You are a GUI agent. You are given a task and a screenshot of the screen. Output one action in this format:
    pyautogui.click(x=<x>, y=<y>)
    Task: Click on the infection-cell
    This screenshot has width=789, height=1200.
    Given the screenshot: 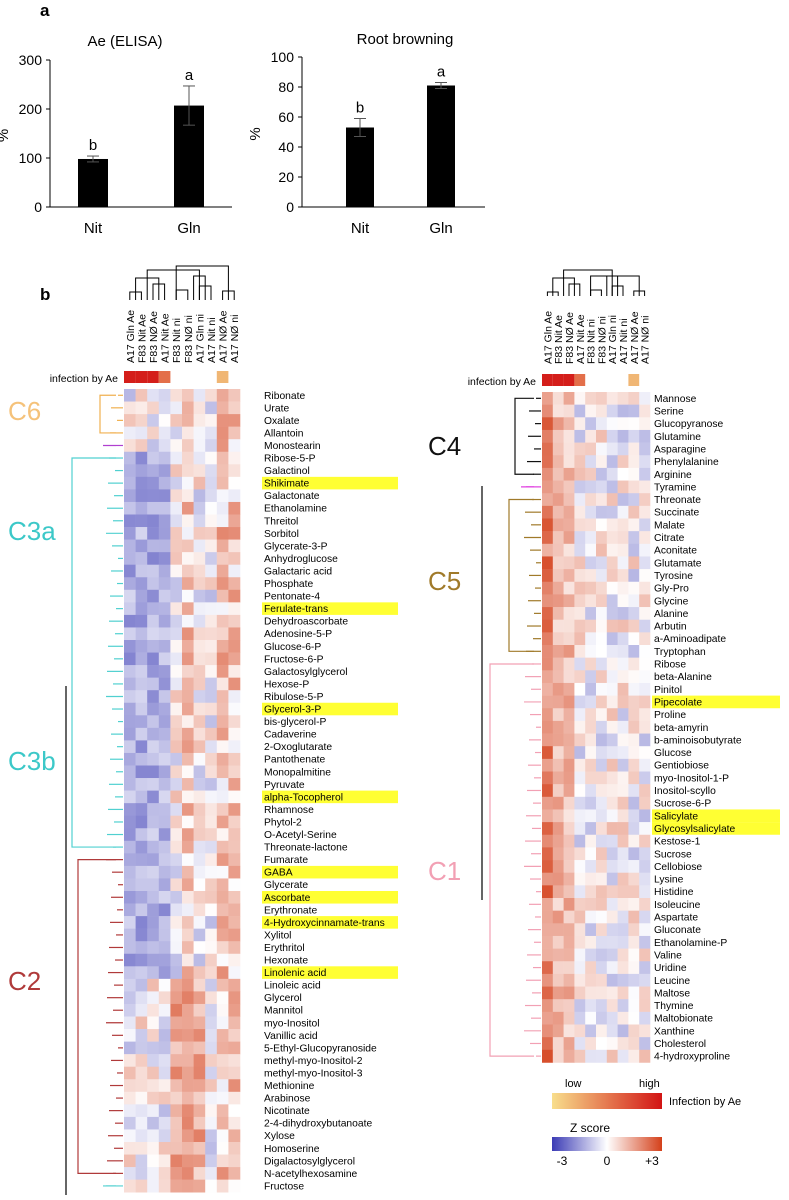 What is the action you would take?
    pyautogui.click(x=634, y=380)
    